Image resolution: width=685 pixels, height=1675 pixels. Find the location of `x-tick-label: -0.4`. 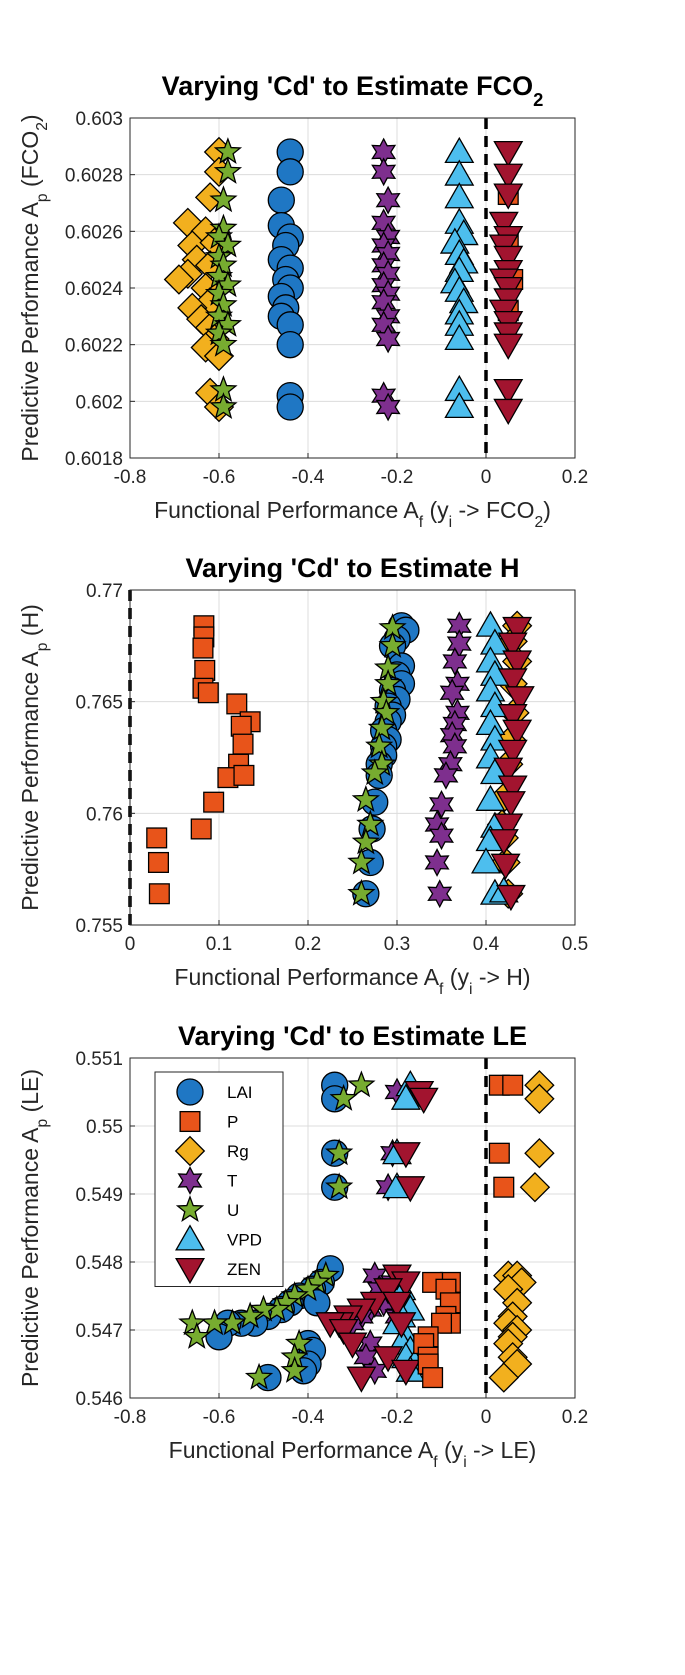

x-tick-label: -0.4 is located at coordinates (308, 1417).